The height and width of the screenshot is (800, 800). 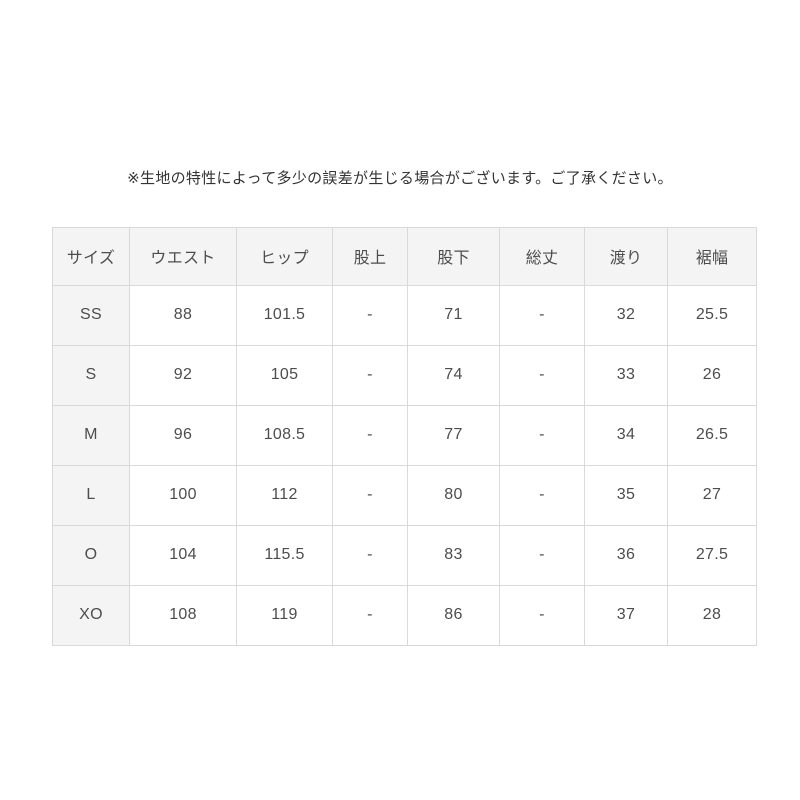 I want to click on inseam-cell: 71, so click(x=453, y=315).